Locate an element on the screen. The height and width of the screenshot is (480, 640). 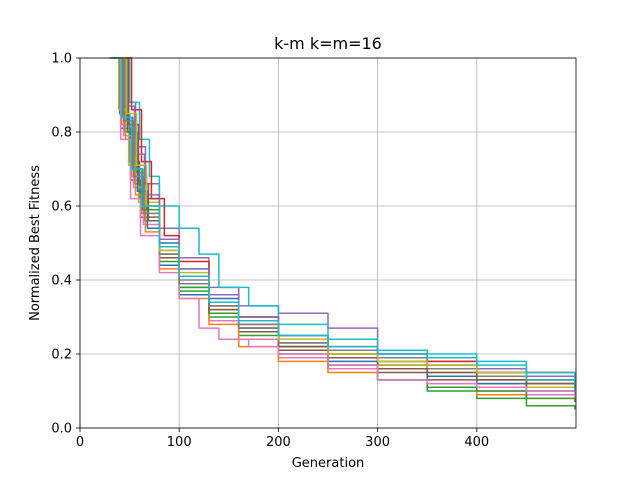
x-axis-label: Generation is located at coordinates (328, 463).